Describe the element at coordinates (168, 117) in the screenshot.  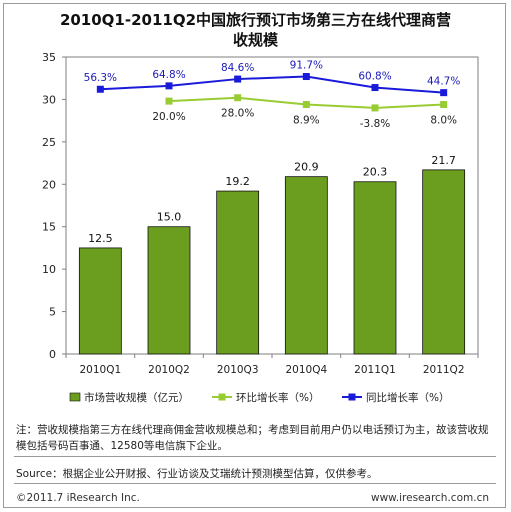
I see `qoq-label: 20.0%` at that location.